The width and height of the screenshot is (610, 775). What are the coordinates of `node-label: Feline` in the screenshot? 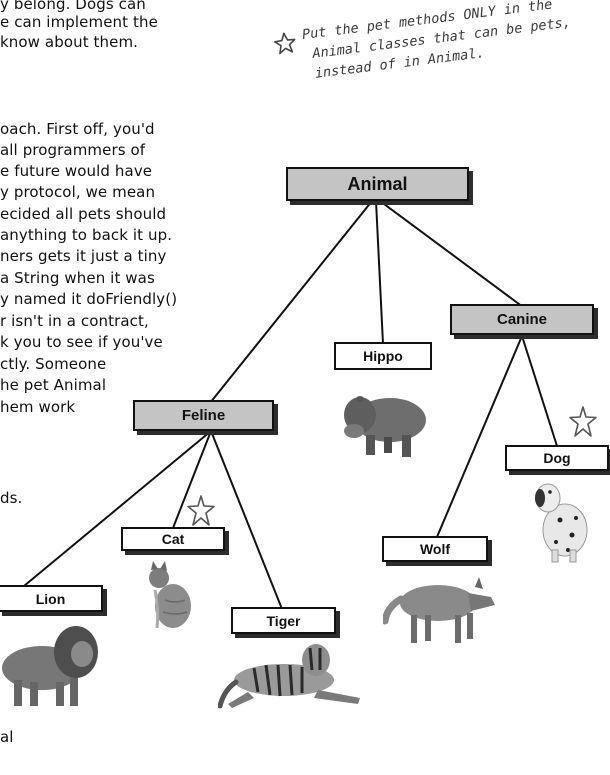 It's located at (203, 415).